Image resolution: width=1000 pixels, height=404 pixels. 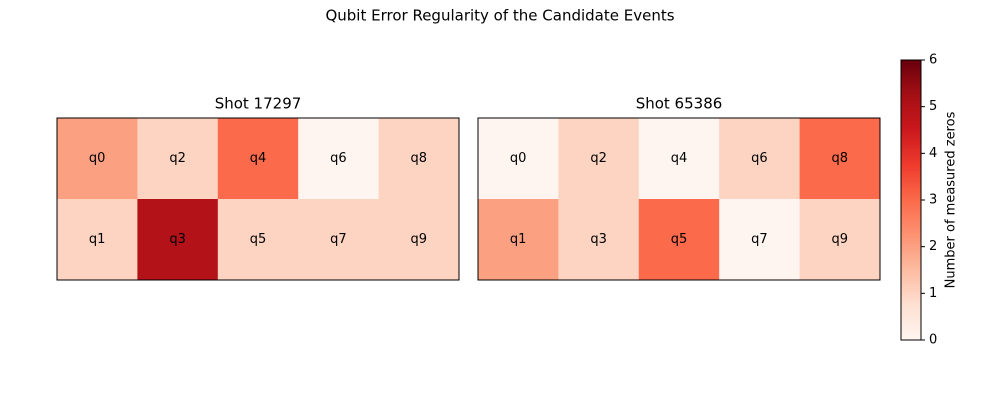 What do you see at coordinates (951, 199) in the screenshot?
I see `colorbar-label: Number of measured zeros` at bounding box center [951, 199].